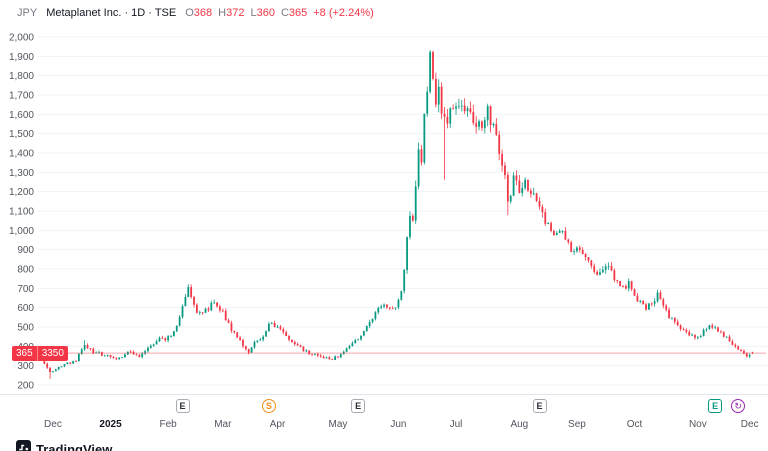 Image resolution: width=768 pixels, height=451 pixels. I want to click on open-value: 368, so click(203, 13).